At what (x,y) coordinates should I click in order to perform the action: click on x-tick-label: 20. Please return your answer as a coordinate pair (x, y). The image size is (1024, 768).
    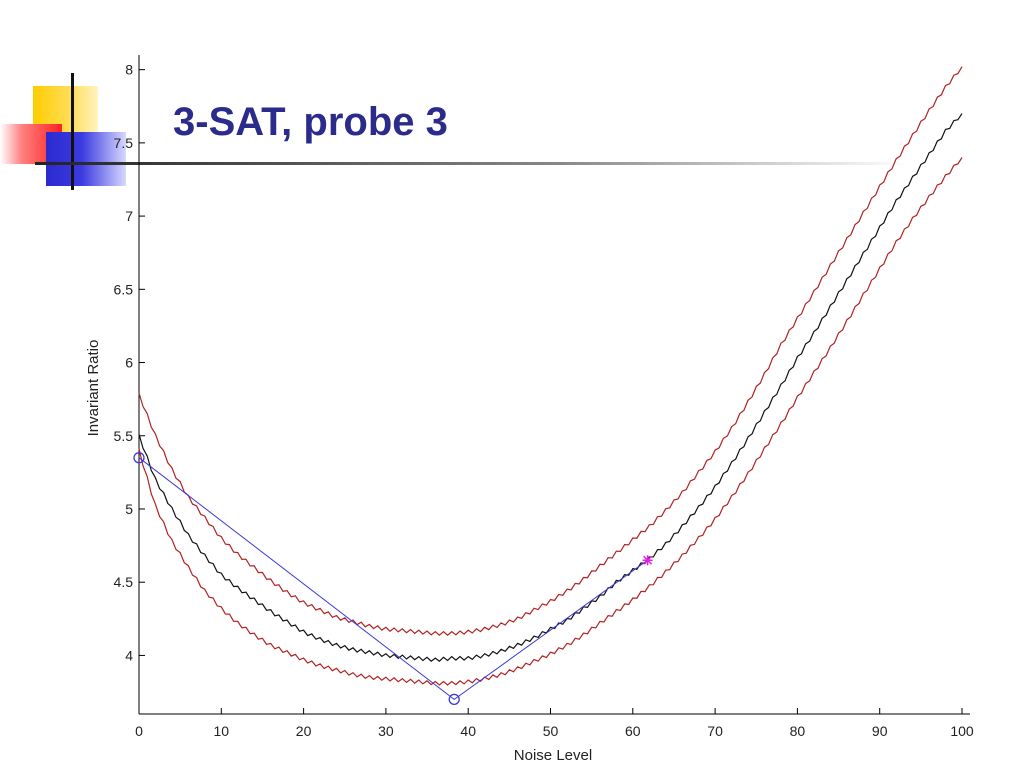
    Looking at the image, I should click on (304, 731).